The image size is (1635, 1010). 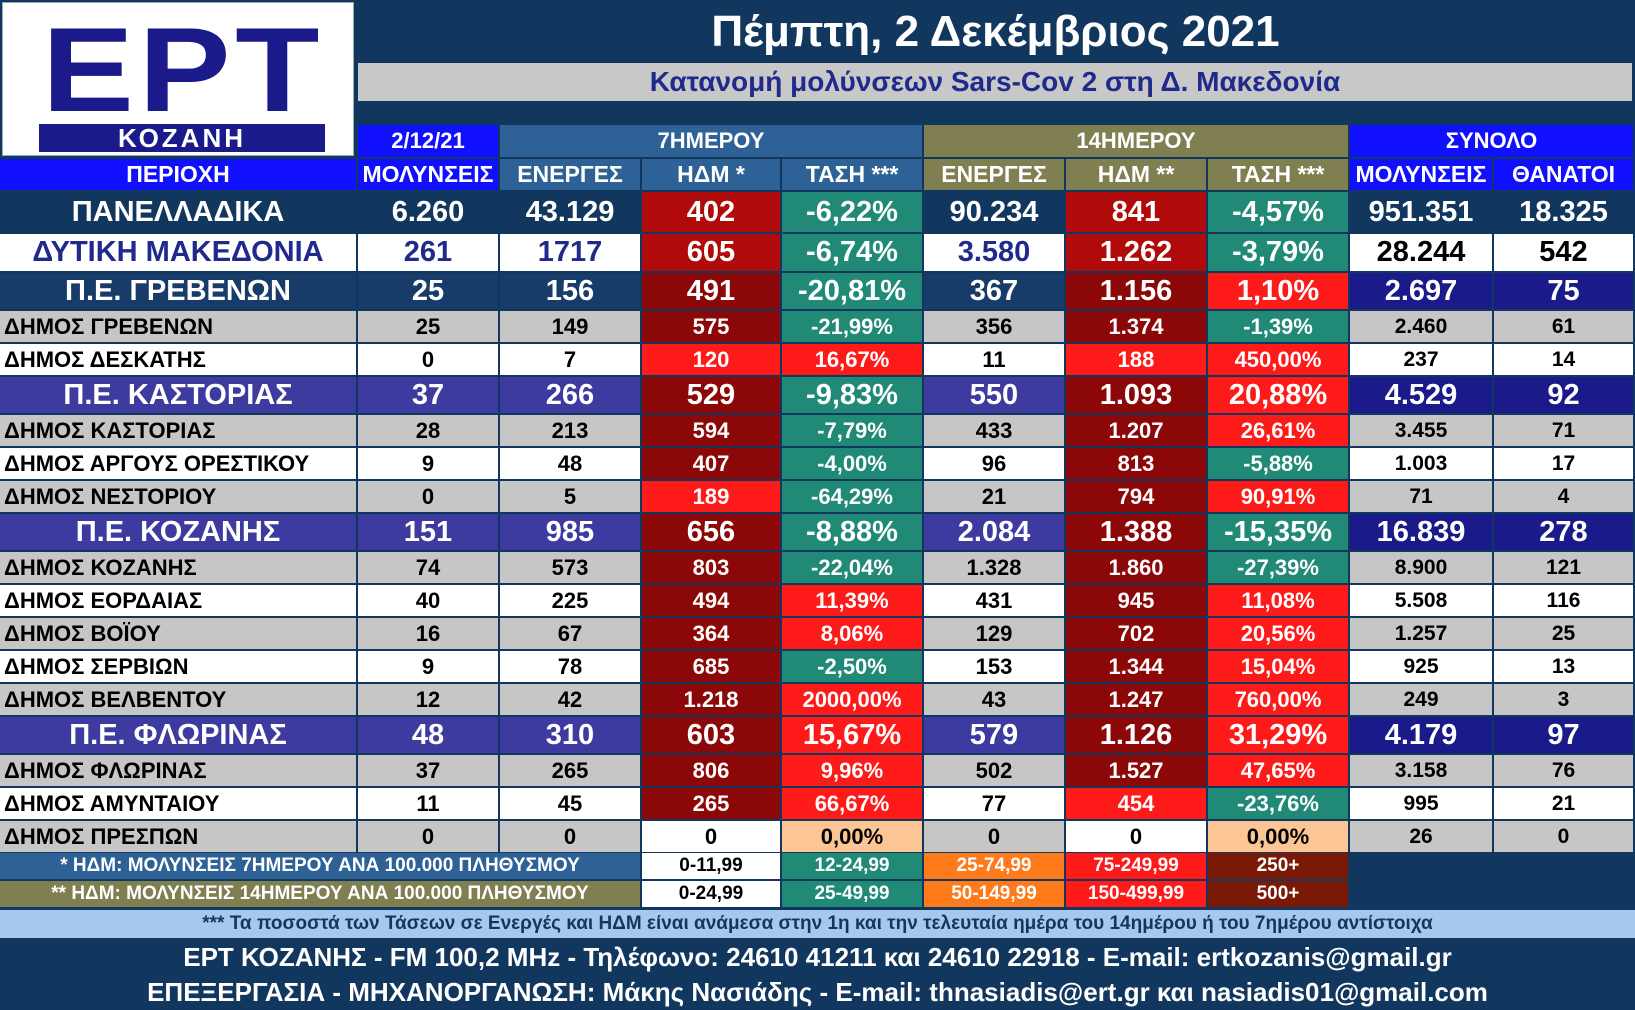 I want to click on value-cell: 249, so click(x=1421, y=699).